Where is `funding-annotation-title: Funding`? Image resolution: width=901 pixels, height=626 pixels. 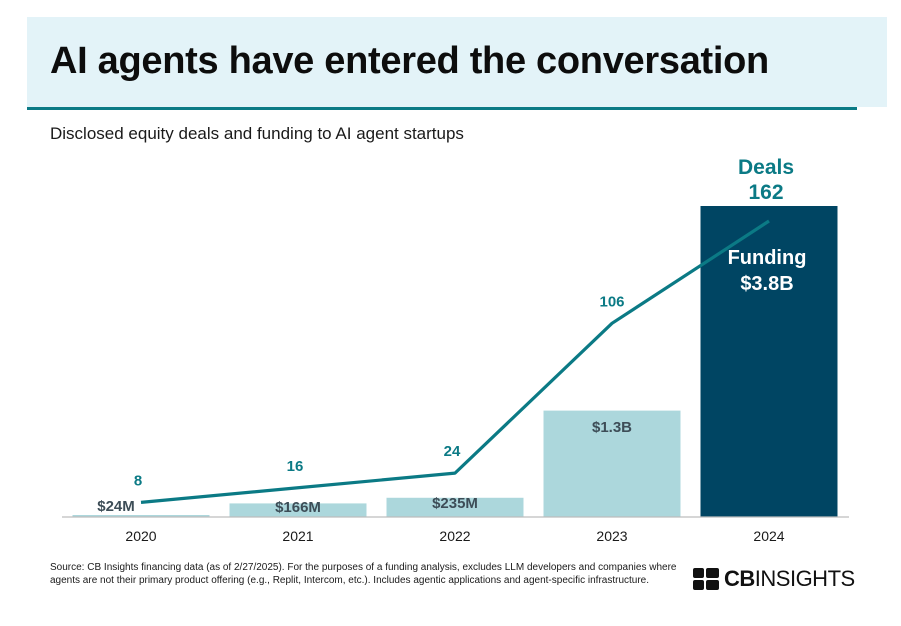
funding-annotation-title: Funding is located at coordinates (767, 258).